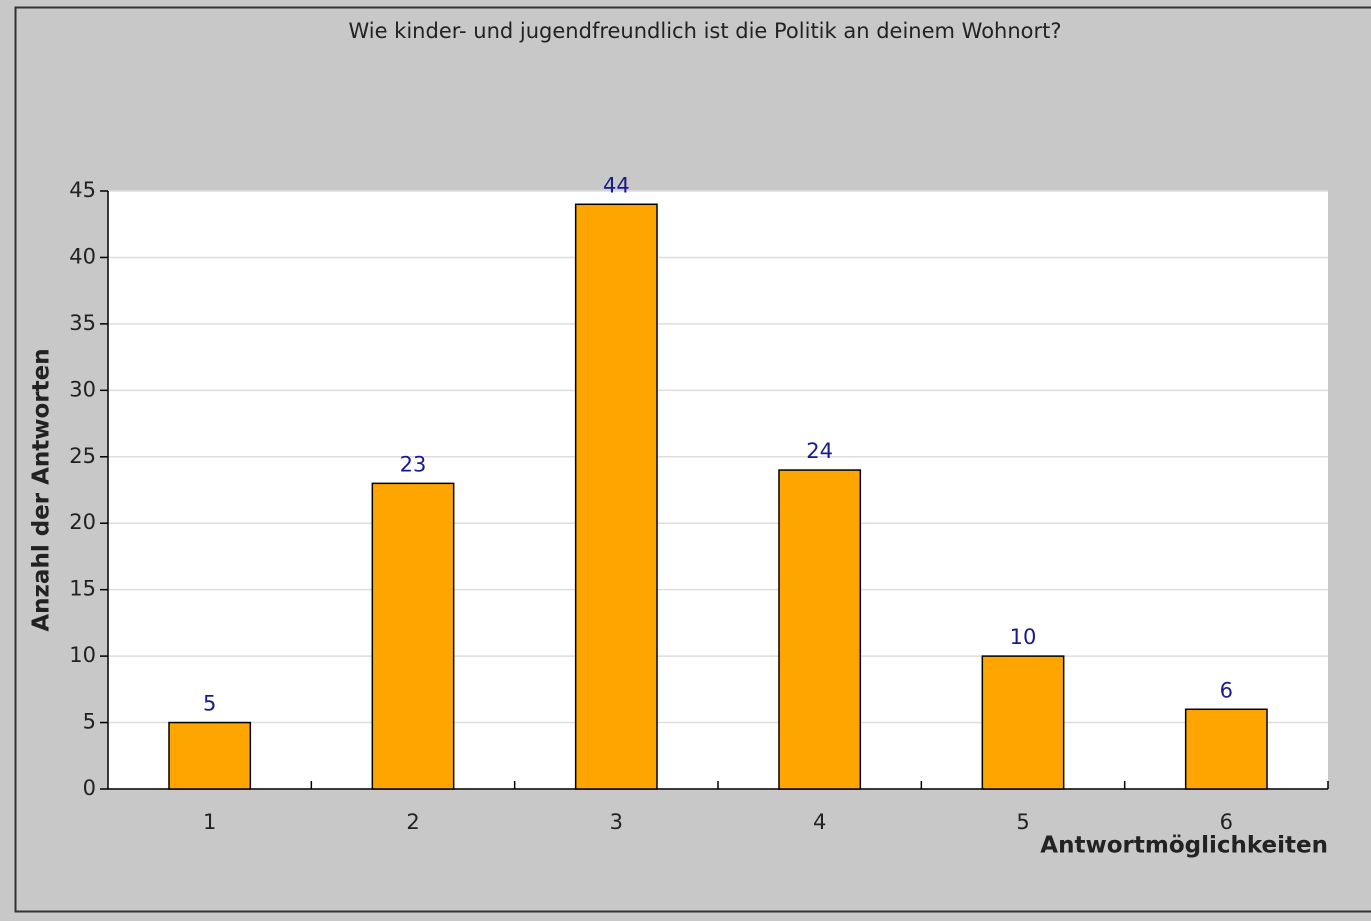 The image size is (1371, 921). I want to click on x-axis-label: Antwortmöglichkeiten, so click(1184, 846).